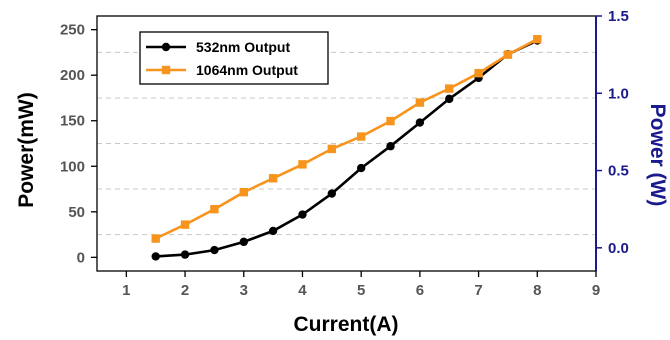 The height and width of the screenshot is (340, 670). I want to click on left-axis-ticks: 0 50 100 150 200 250, so click(78, 144).